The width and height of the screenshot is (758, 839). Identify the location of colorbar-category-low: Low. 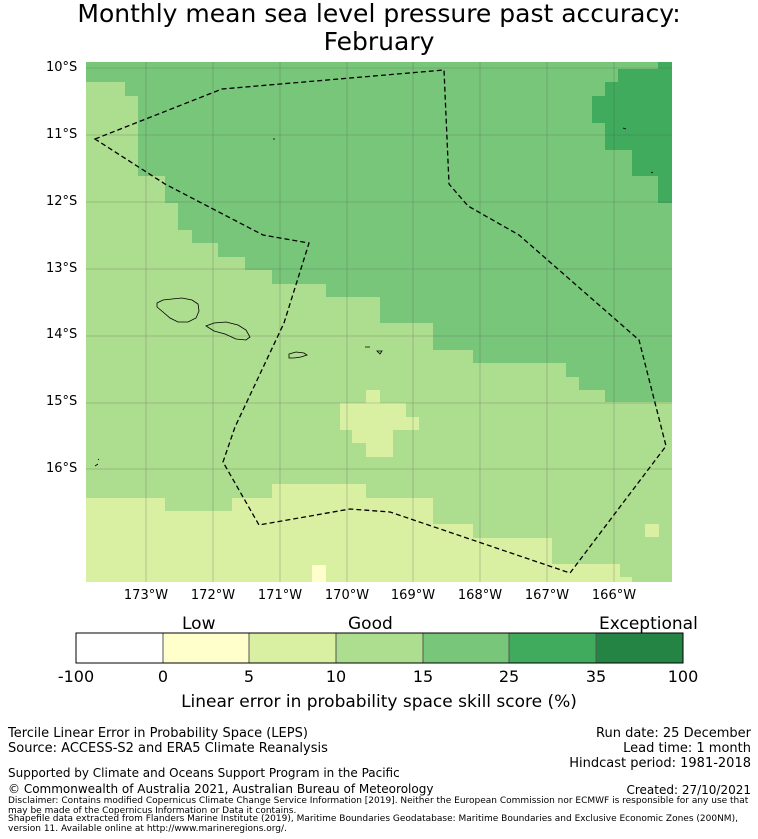
(199, 624).